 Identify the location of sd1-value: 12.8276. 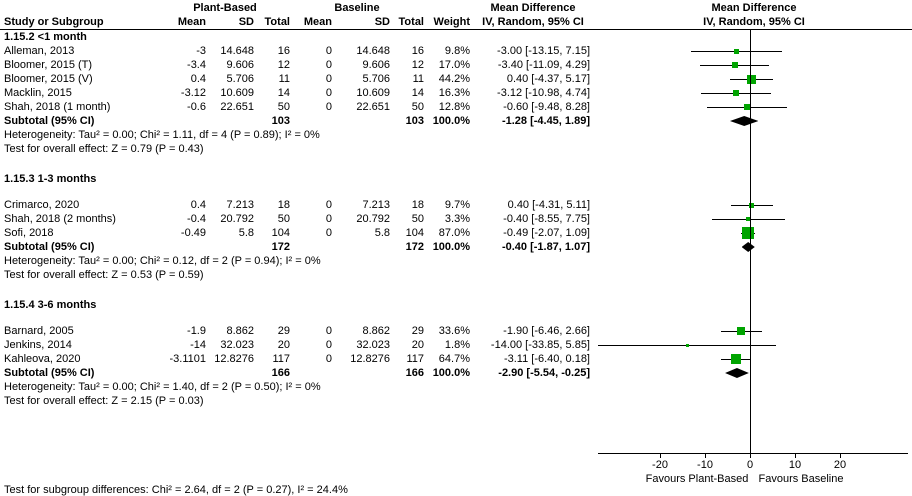
(234, 359).